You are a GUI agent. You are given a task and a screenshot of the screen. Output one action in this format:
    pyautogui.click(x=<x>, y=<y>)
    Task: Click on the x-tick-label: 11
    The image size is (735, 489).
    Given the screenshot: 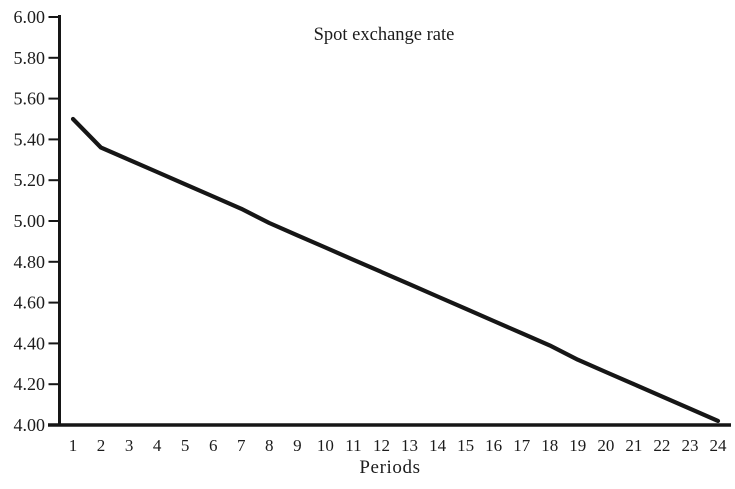 What is the action you would take?
    pyautogui.click(x=353, y=445)
    